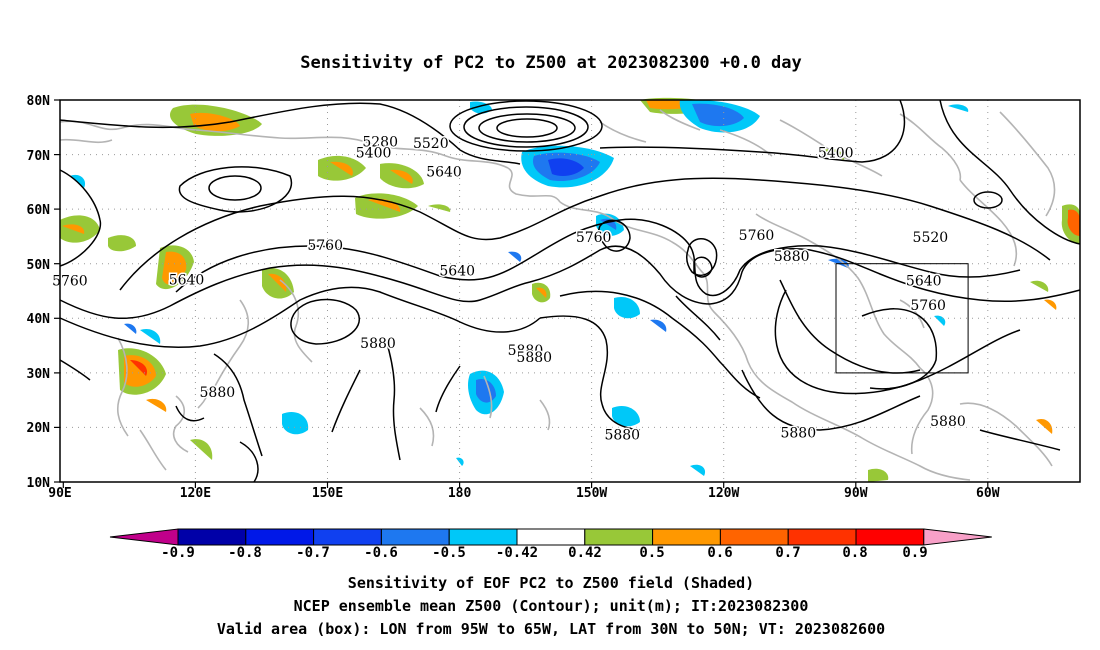 The image size is (1100, 650). Describe the element at coordinates (39, 483) in the screenshot. I see `lat-label: 10N` at that location.